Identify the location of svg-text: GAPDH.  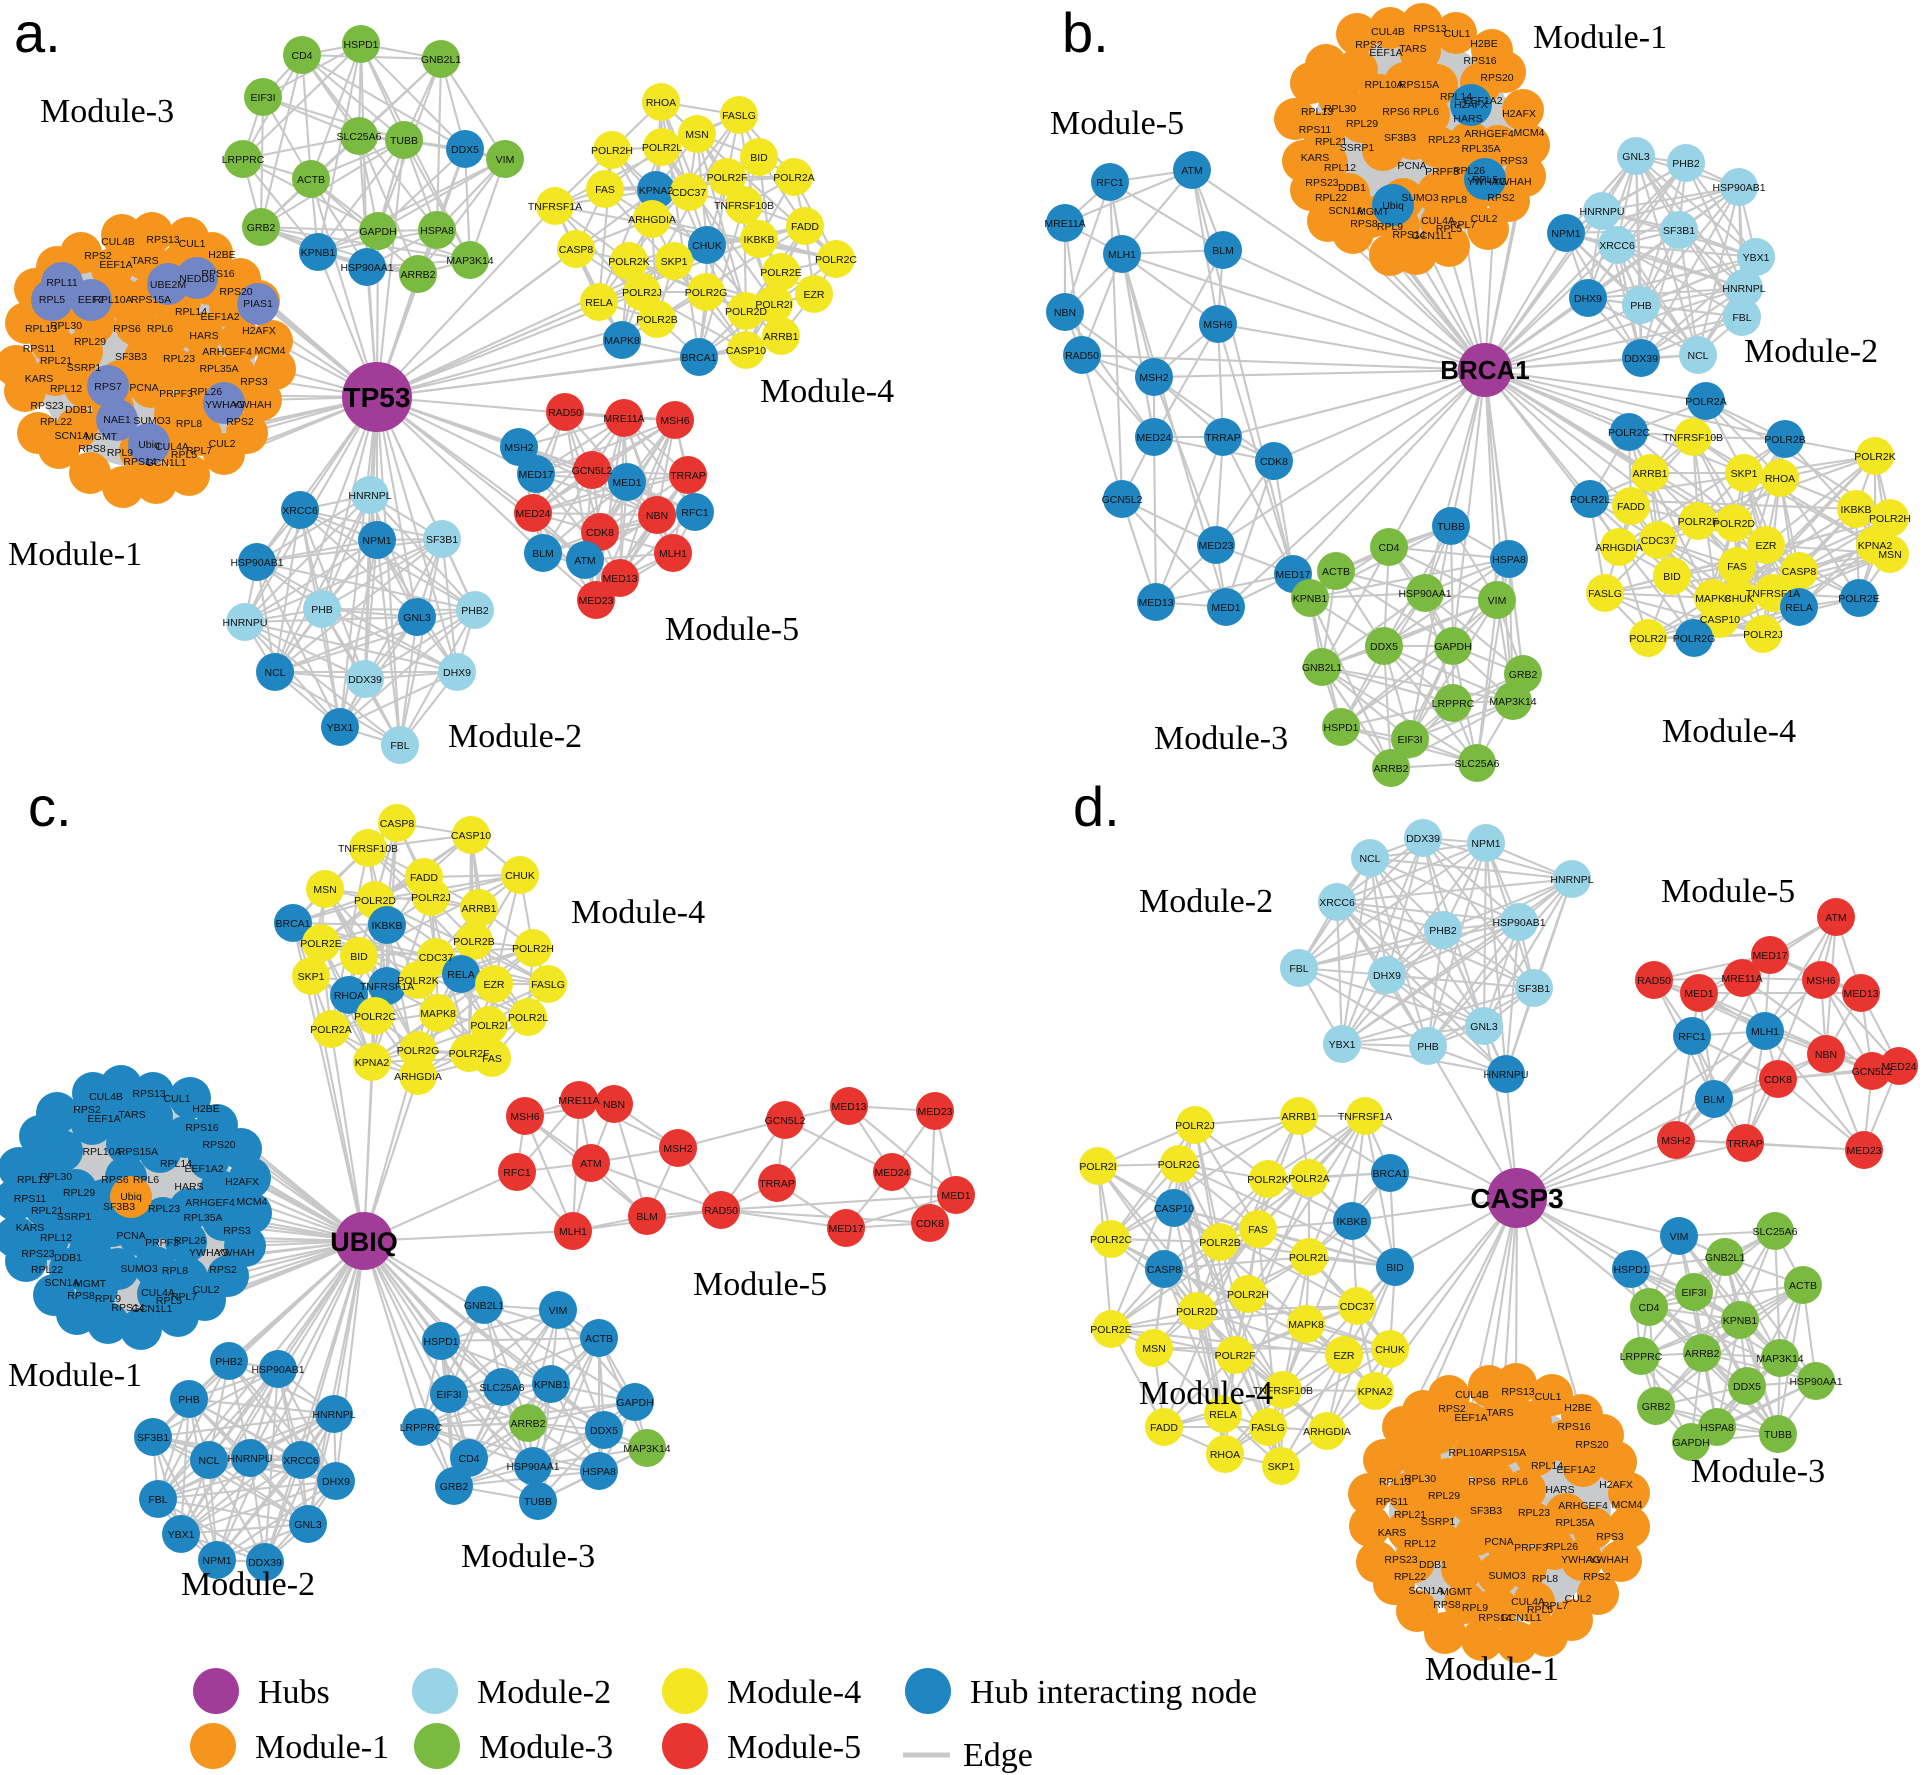
(377, 232).